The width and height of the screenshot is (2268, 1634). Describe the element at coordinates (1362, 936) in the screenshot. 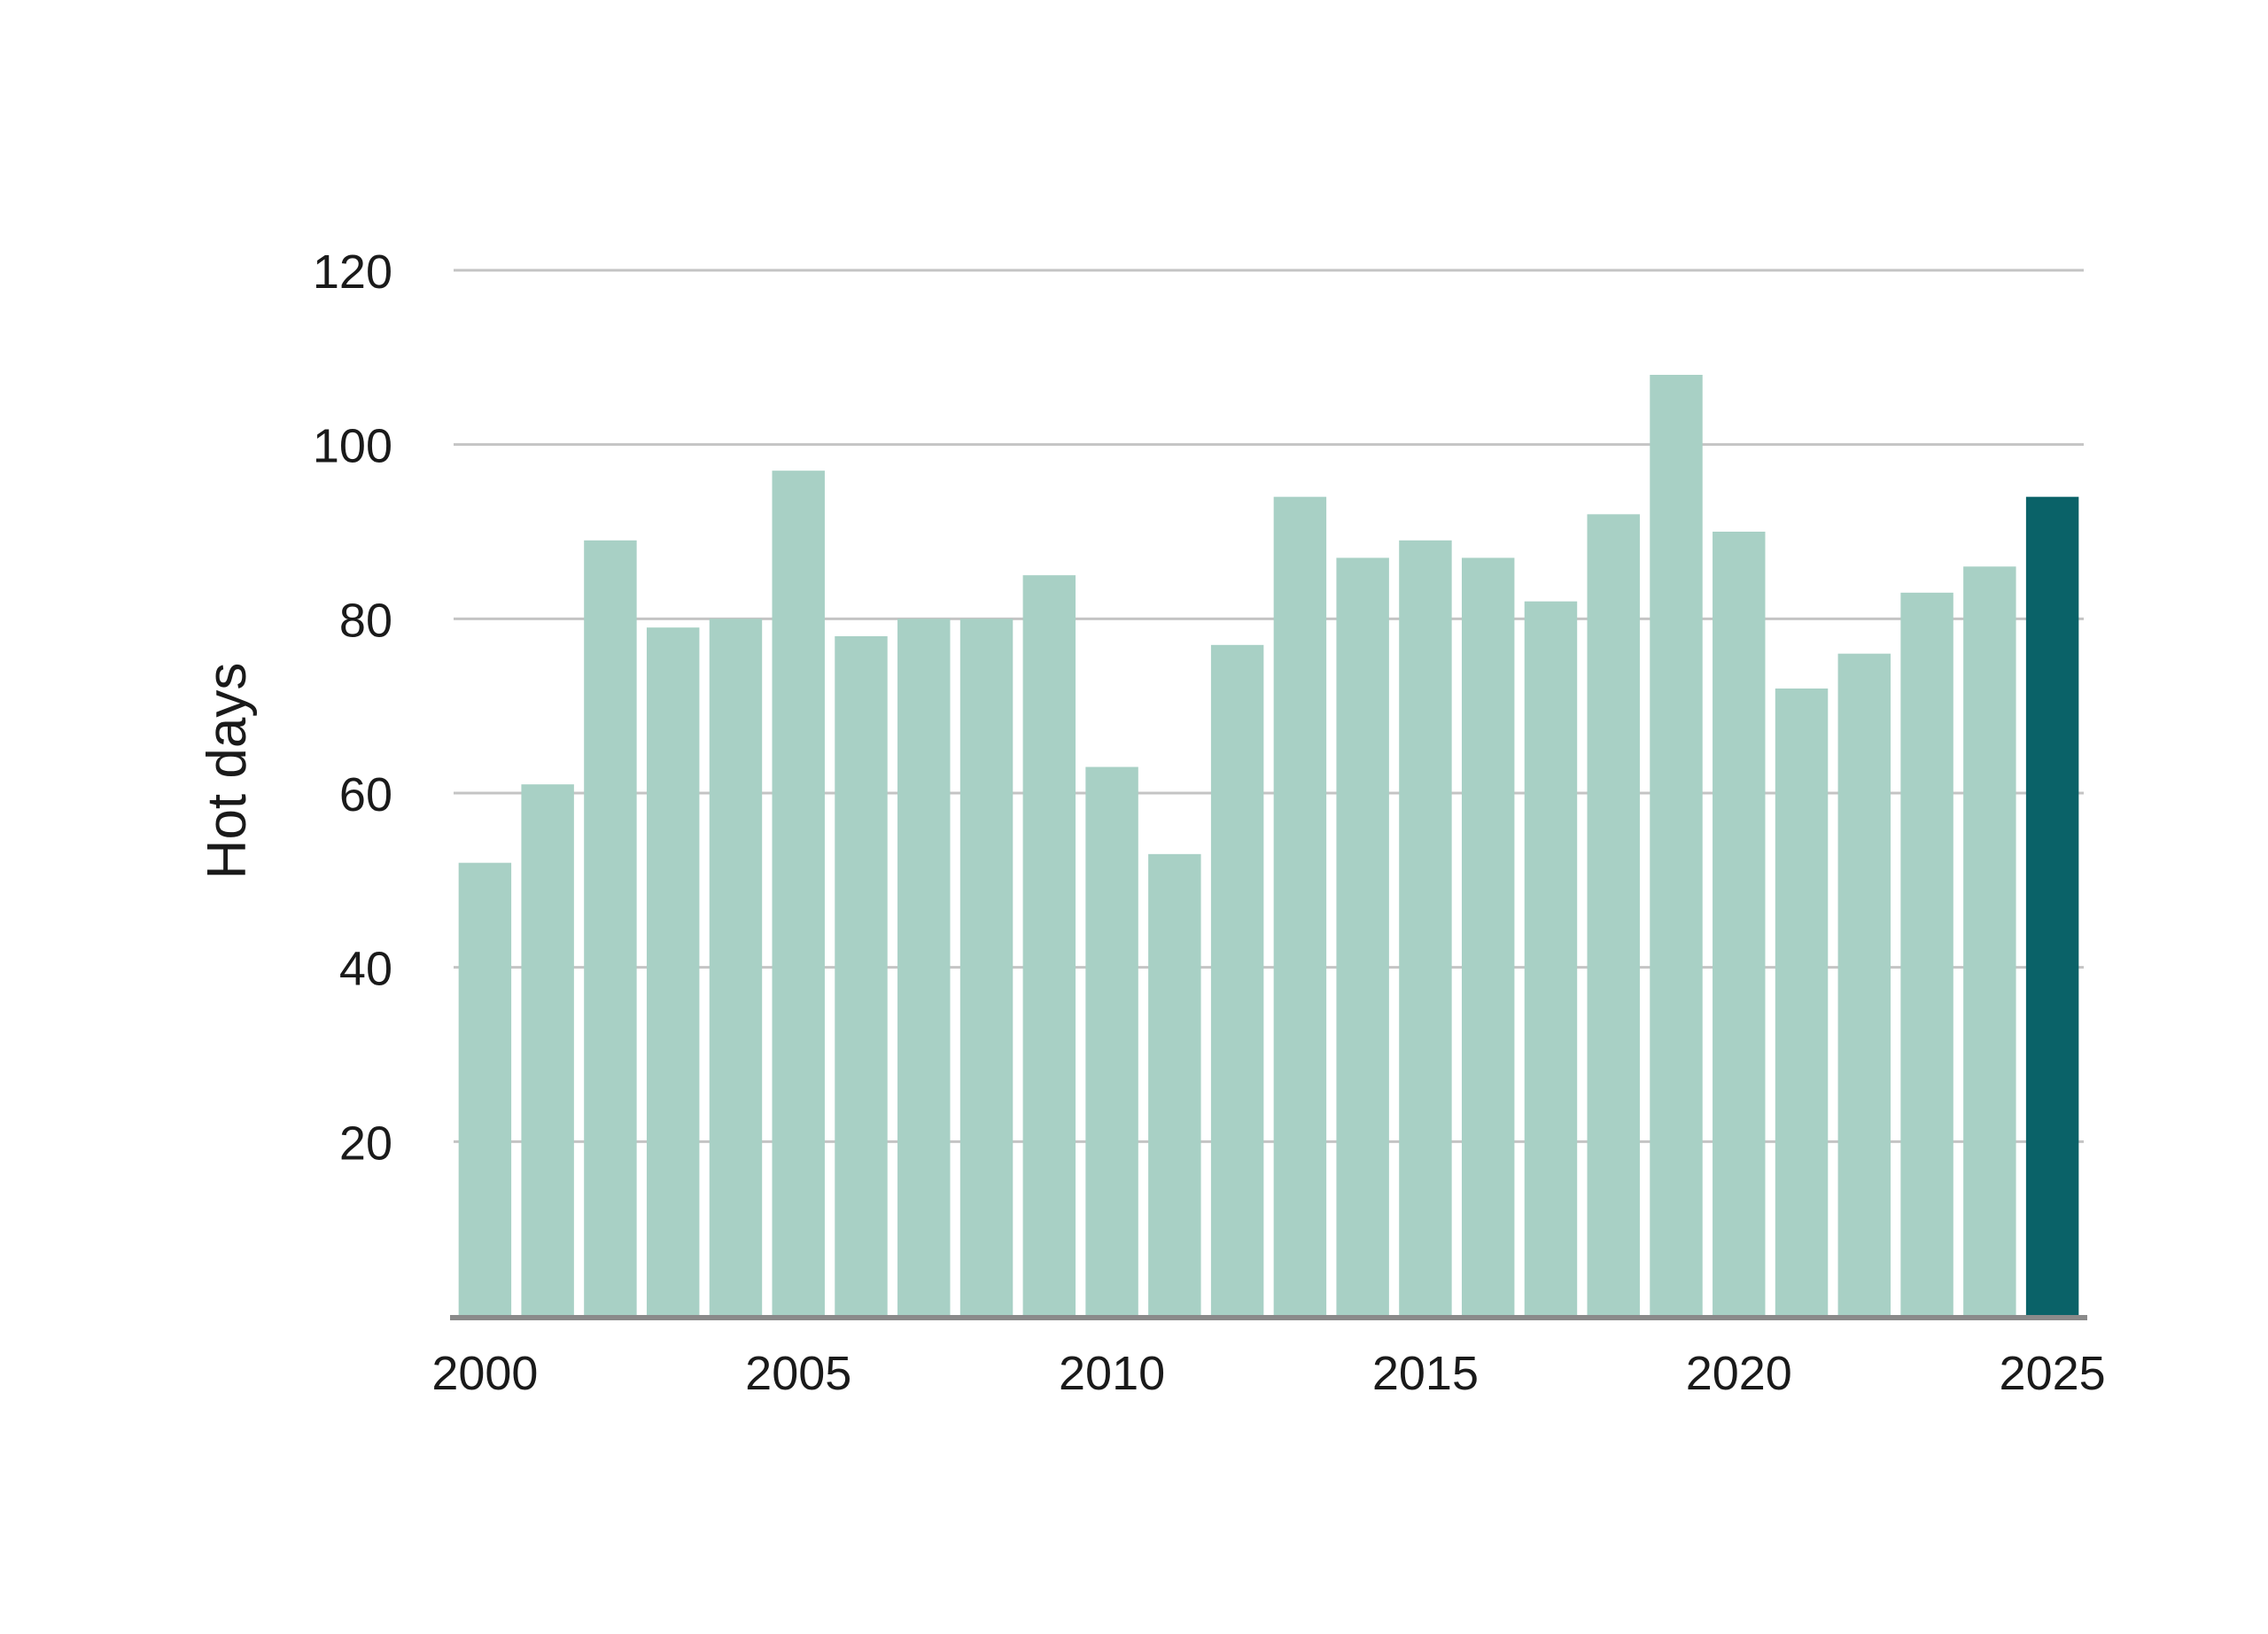

I see `bar-2014` at that location.